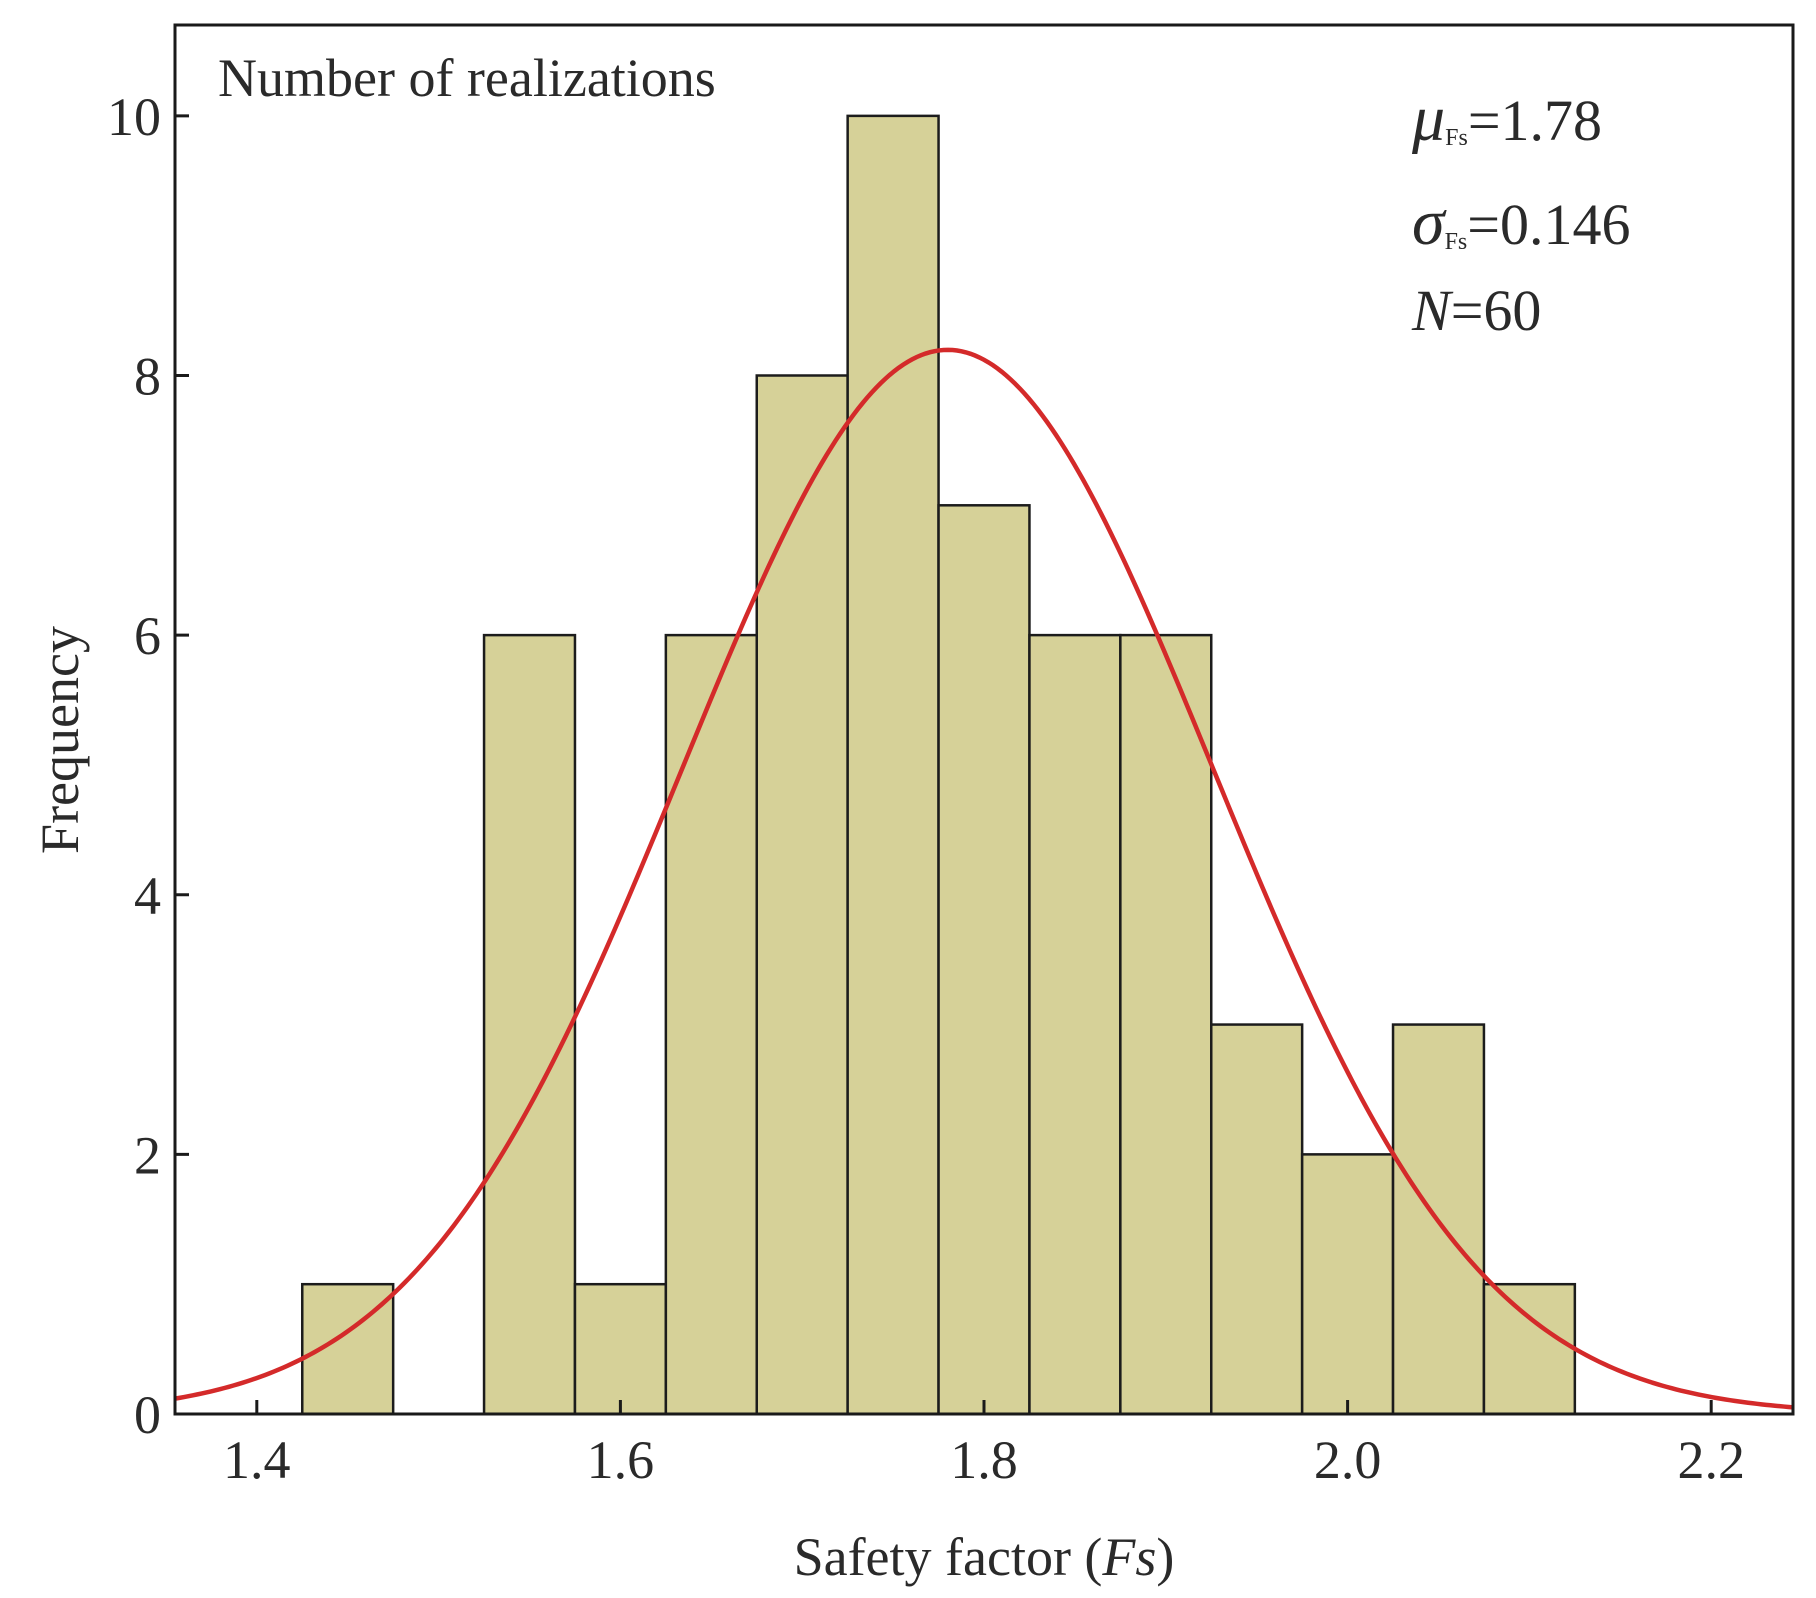  What do you see at coordinates (147, 1155) in the screenshot?
I see `y-tick-label-2: 2` at bounding box center [147, 1155].